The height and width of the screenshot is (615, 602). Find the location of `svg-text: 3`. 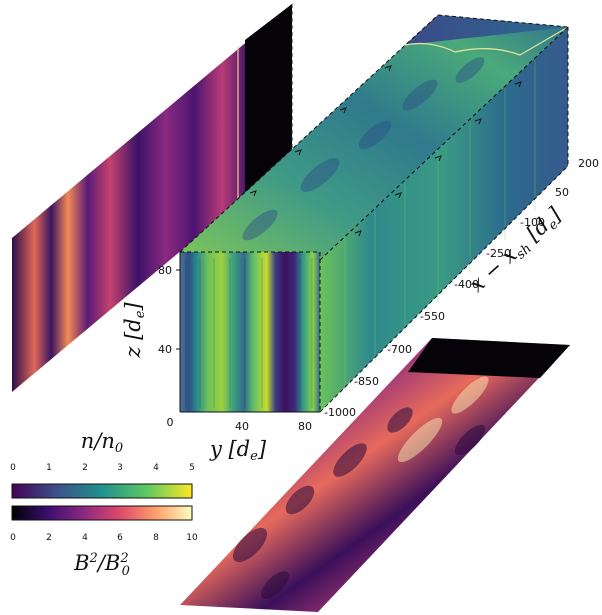

svg-text: 3 is located at coordinates (120, 468).